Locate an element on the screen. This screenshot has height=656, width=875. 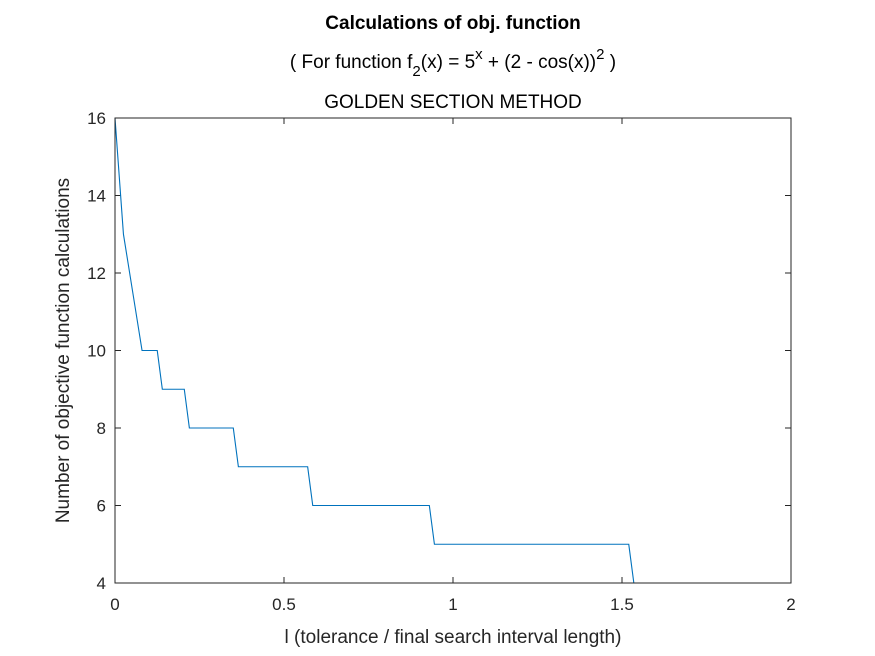
y-tick-label: 8 is located at coordinates (101, 428).